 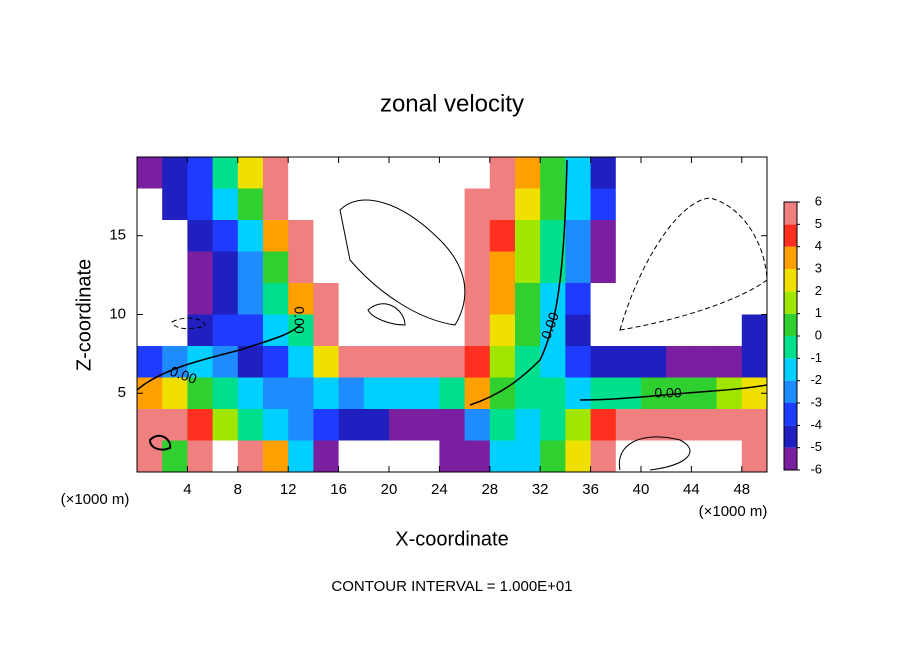 What do you see at coordinates (818, 290) in the screenshot?
I see `colorbar-tick-label: 2` at bounding box center [818, 290].